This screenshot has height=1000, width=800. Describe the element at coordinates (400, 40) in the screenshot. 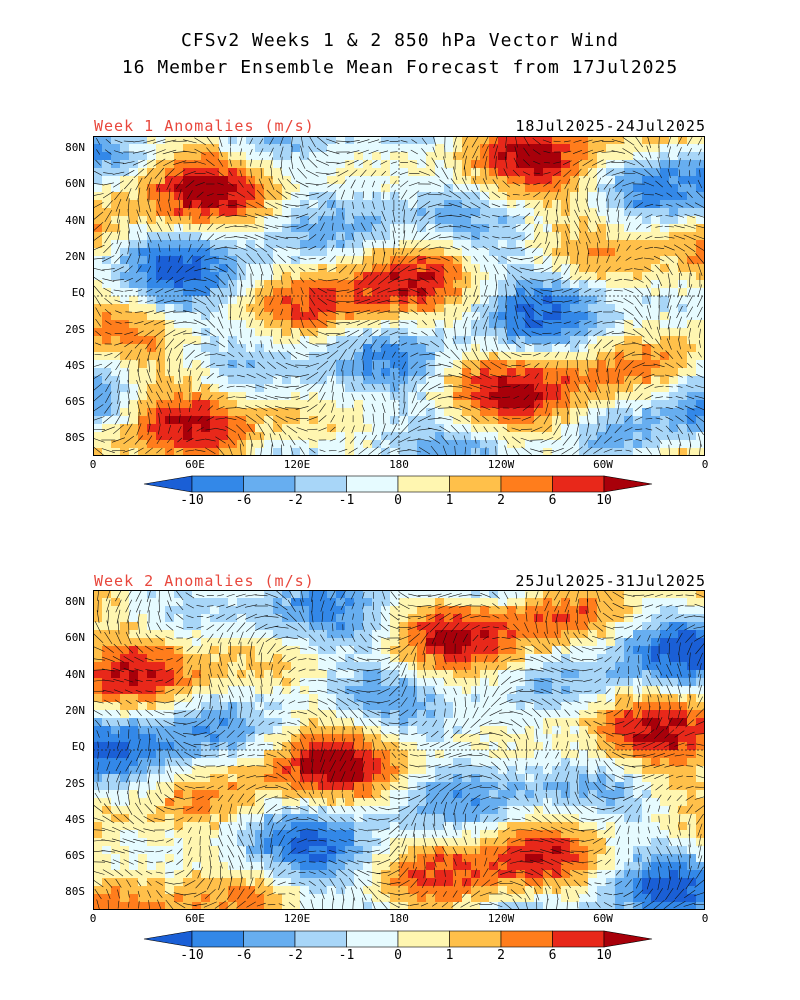

I see `figure-title-line1: CFSv2 Weeks 1 & 2 850 hPa Vector Wind` at that location.